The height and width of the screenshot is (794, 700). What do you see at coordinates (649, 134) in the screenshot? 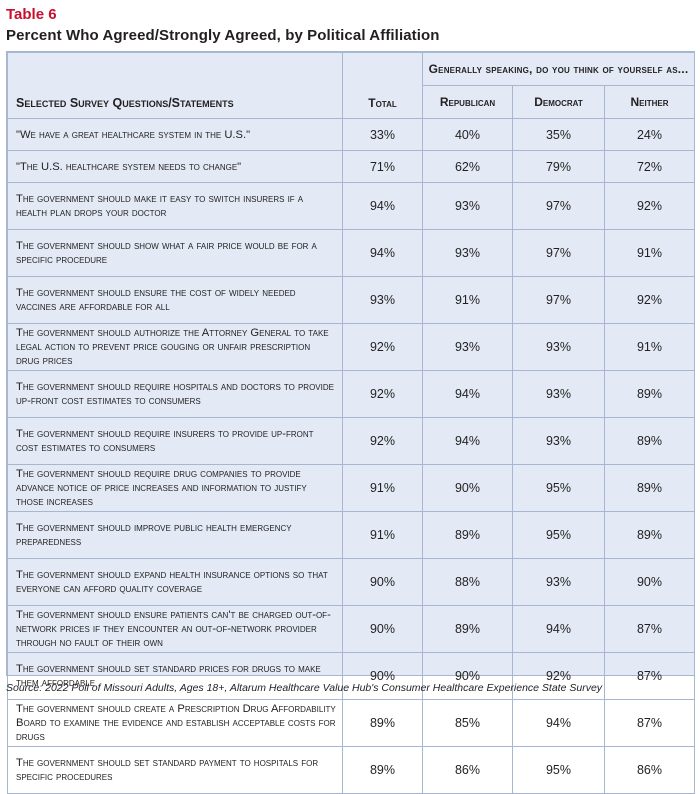
I see `neither-cell: 24%` at bounding box center [649, 134].